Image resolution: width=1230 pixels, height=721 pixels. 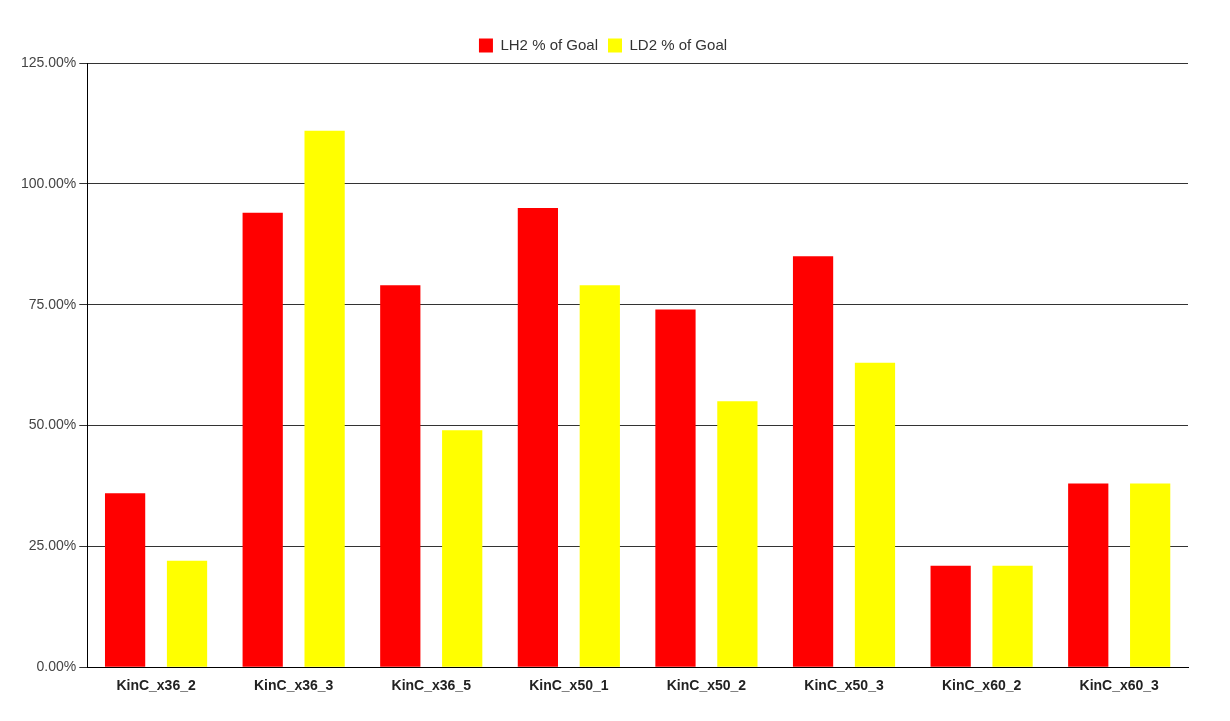 What do you see at coordinates (52, 545) in the screenshot?
I see `y-tick-label: 25.00%` at bounding box center [52, 545].